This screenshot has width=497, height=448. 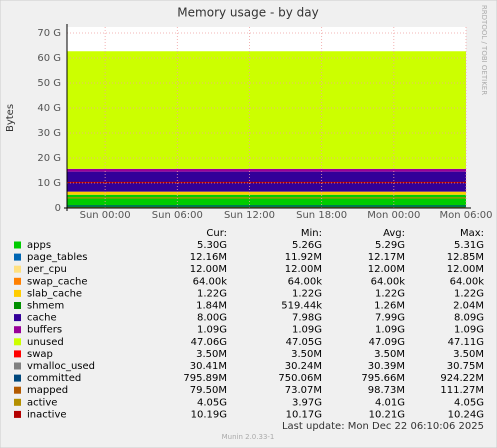 I want to click on legend-value: 8.00G, so click(x=212, y=318).